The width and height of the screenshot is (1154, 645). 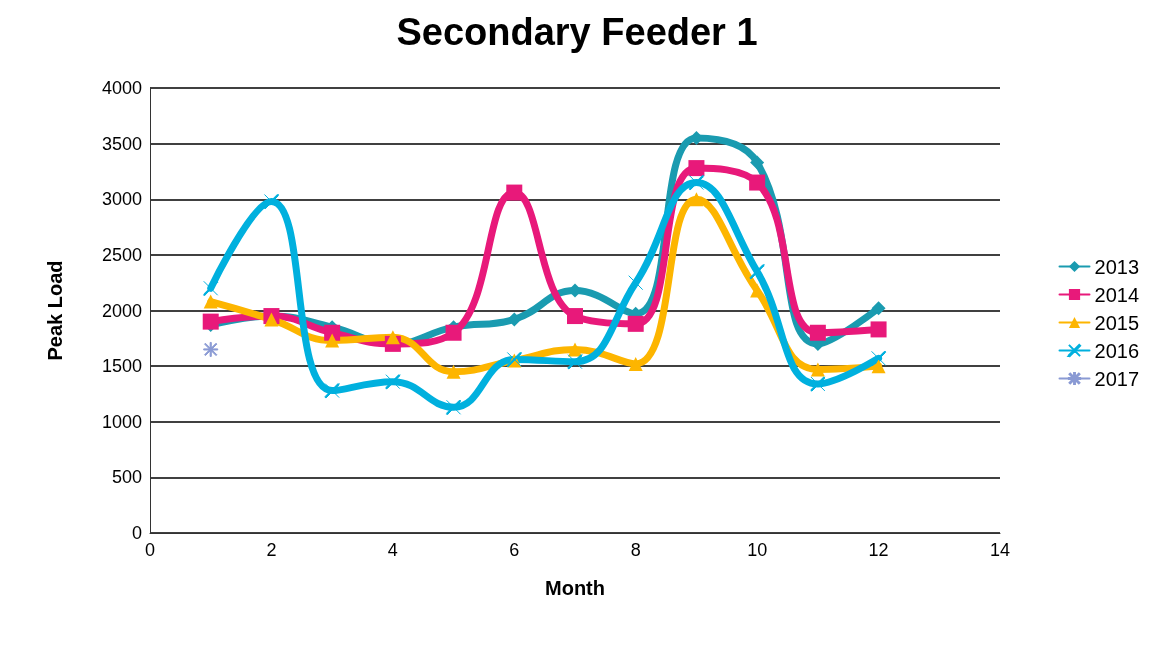 I want to click on y-tick-label: 3500, so click(x=121, y=143).